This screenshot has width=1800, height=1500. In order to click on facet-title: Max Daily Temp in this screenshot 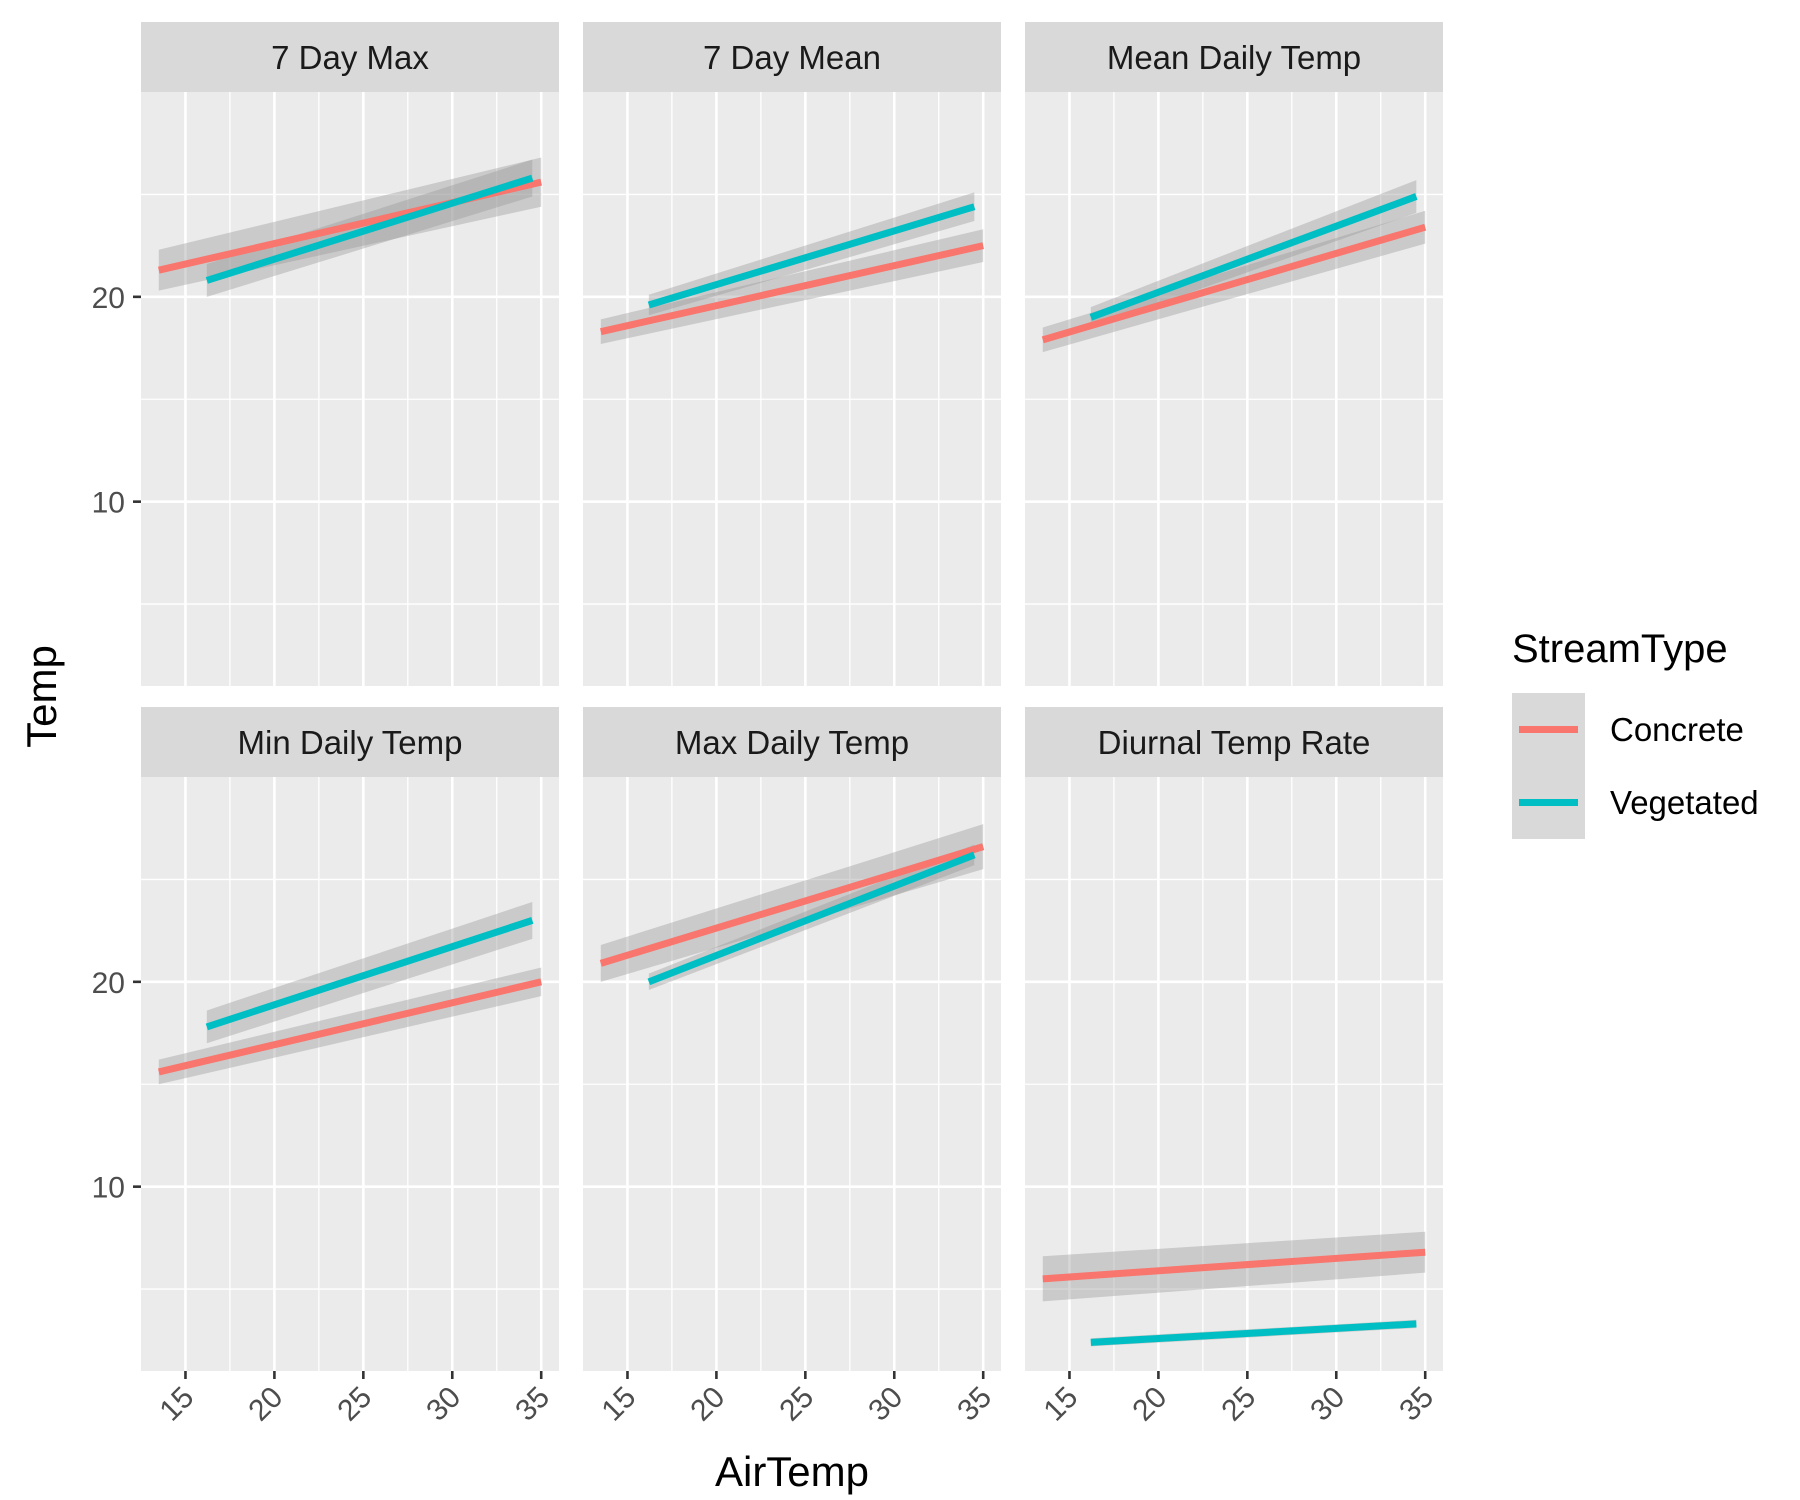, I will do `click(792, 742)`.